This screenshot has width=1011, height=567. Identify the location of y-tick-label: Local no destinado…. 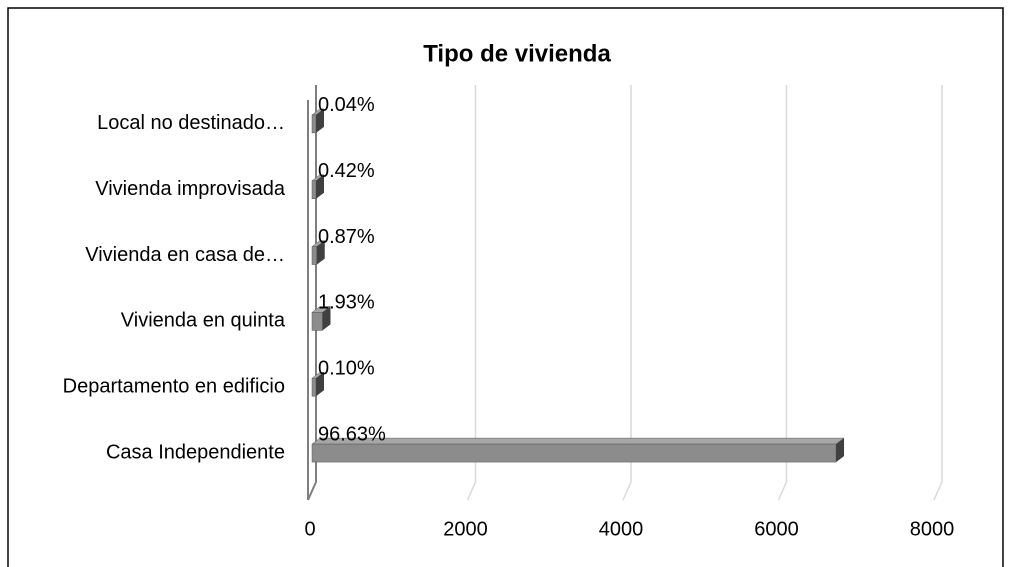
(191, 123).